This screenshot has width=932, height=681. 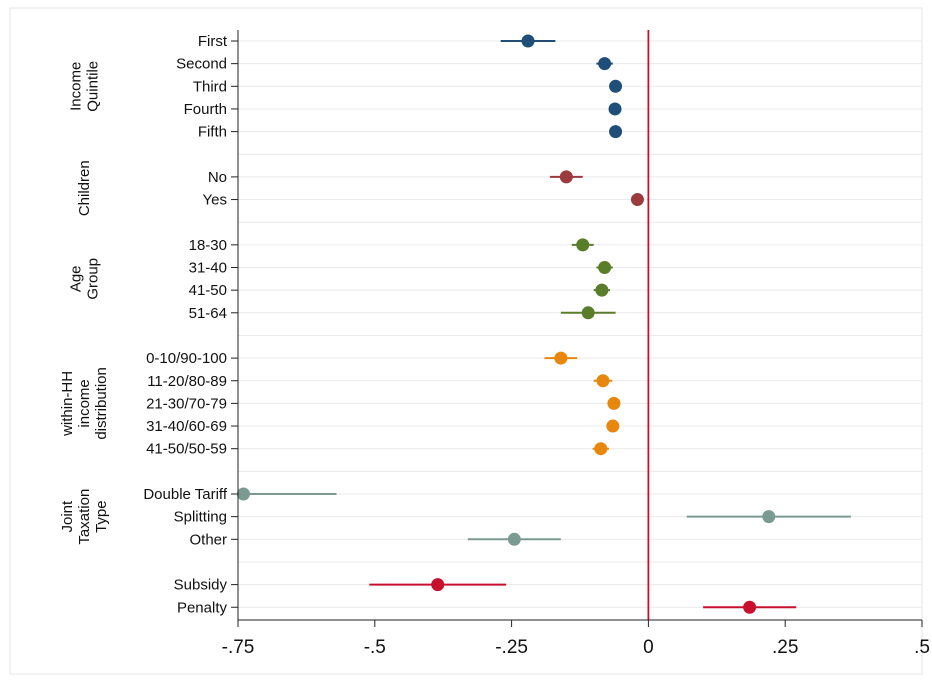 I want to click on group-label: Group, so click(x=93, y=279).